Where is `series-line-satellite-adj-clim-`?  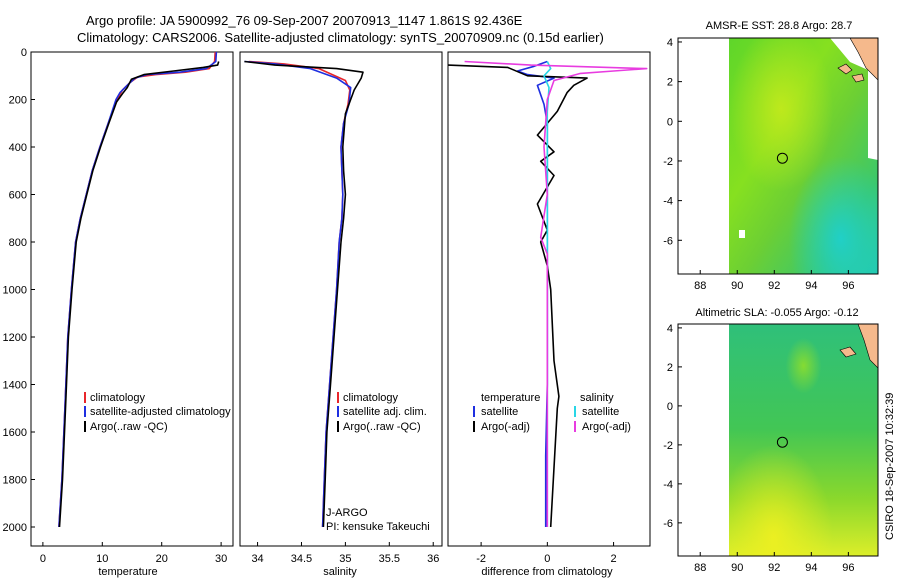
series-line-satellite-adj-clim- is located at coordinates (298, 294).